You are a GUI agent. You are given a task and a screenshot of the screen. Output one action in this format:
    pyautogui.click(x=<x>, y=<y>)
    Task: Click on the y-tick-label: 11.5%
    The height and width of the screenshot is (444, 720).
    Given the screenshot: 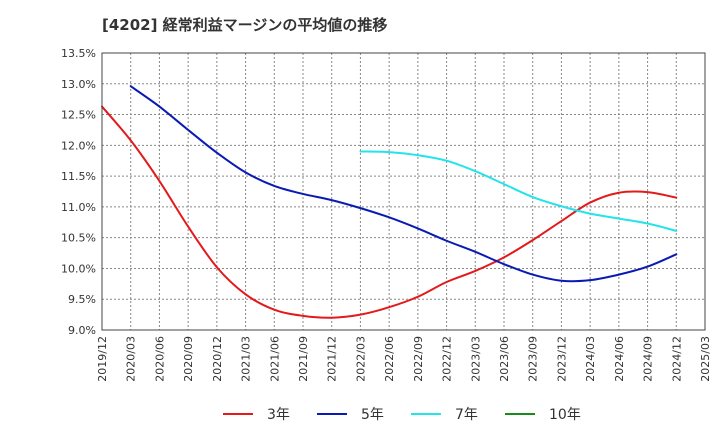 What is the action you would take?
    pyautogui.click(x=78, y=176)
    